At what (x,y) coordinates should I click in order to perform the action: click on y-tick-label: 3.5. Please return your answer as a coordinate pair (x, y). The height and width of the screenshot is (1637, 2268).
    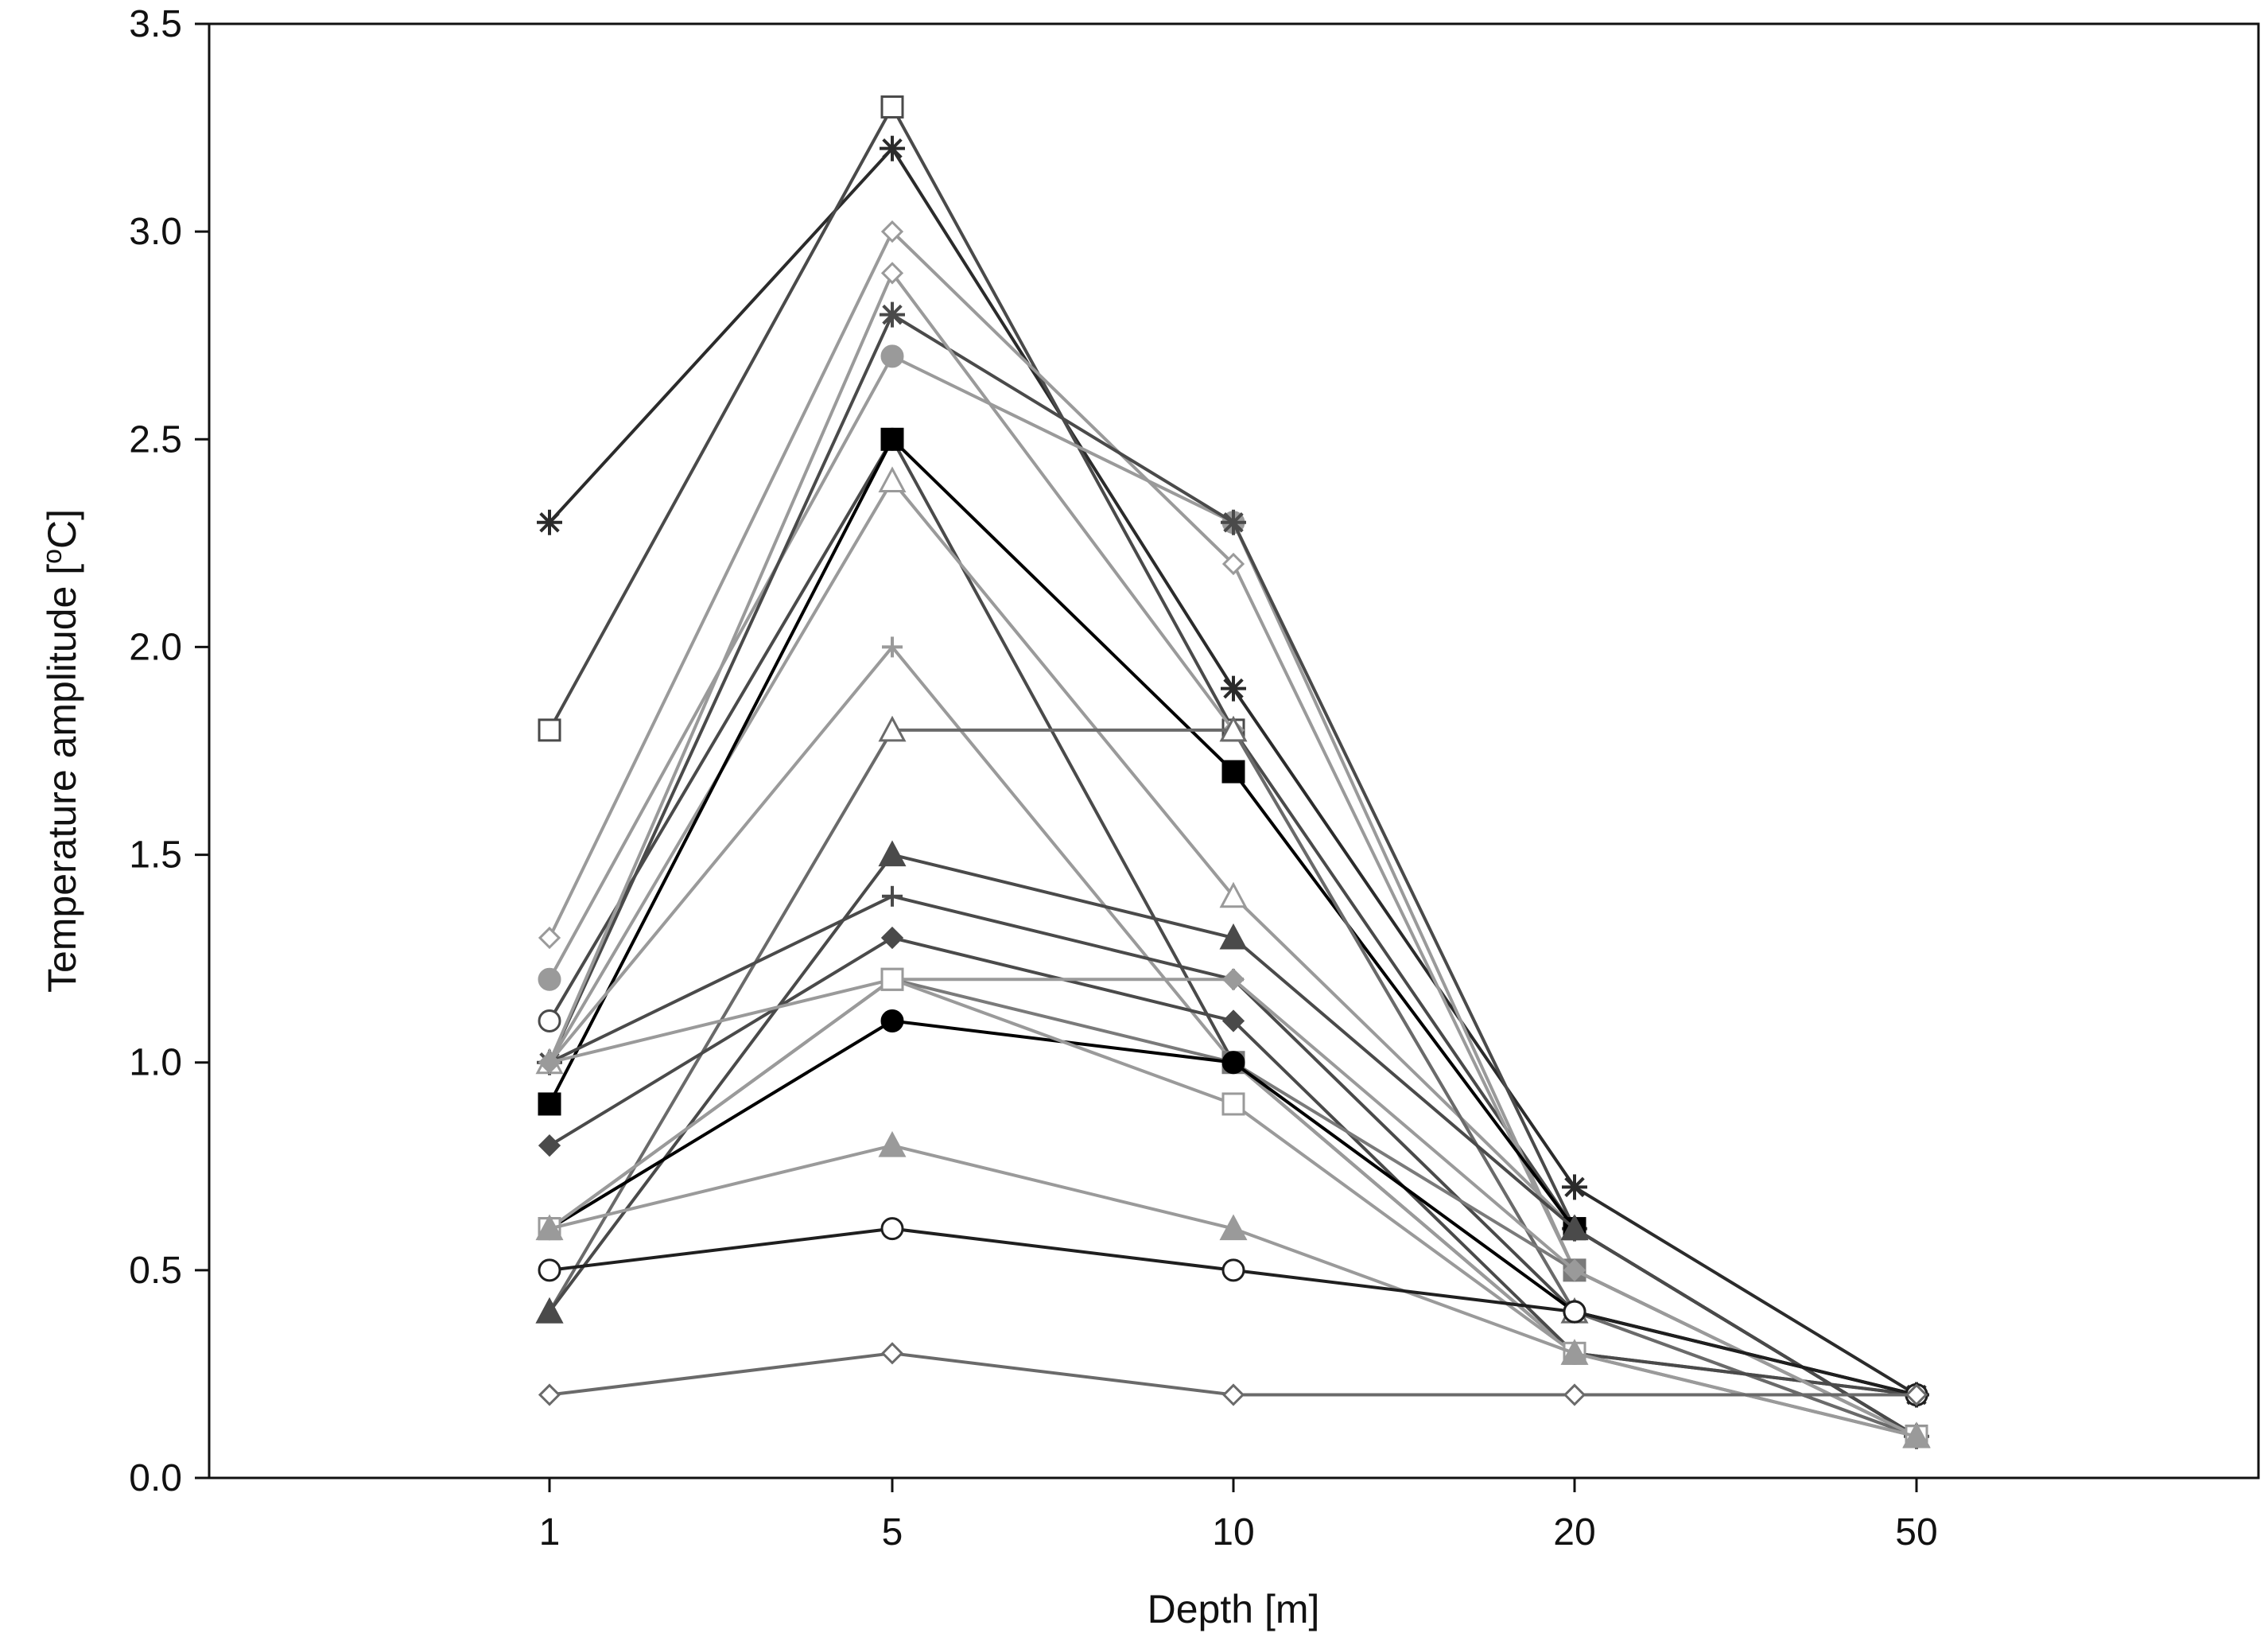
    Looking at the image, I should click on (155, 24).